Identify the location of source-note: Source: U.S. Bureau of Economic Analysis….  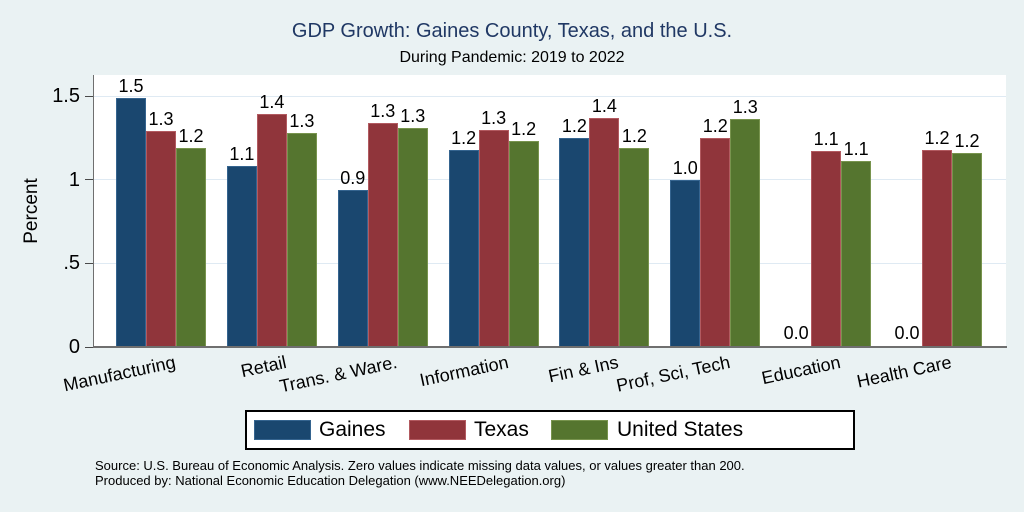
(420, 465).